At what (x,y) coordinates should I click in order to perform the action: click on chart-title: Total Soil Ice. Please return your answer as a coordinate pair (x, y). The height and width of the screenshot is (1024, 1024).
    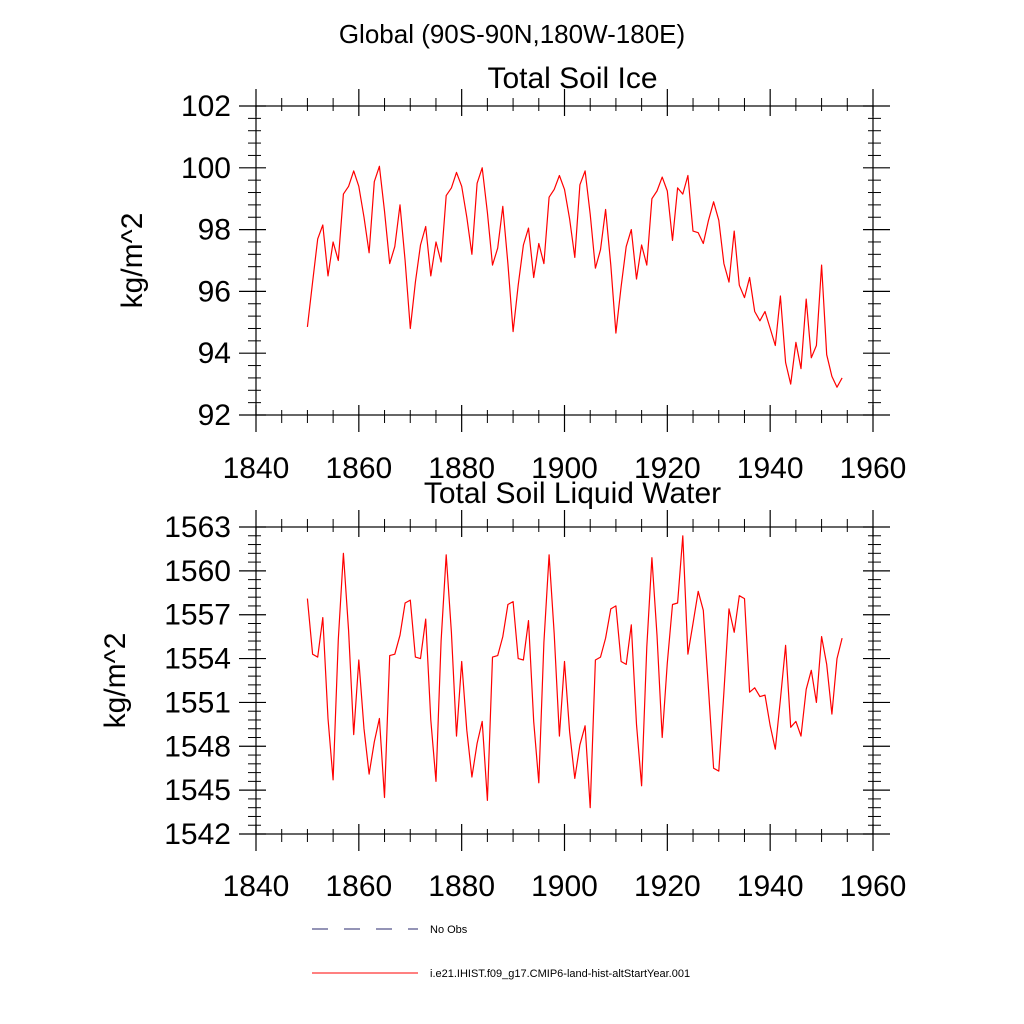
    Looking at the image, I should click on (572, 78).